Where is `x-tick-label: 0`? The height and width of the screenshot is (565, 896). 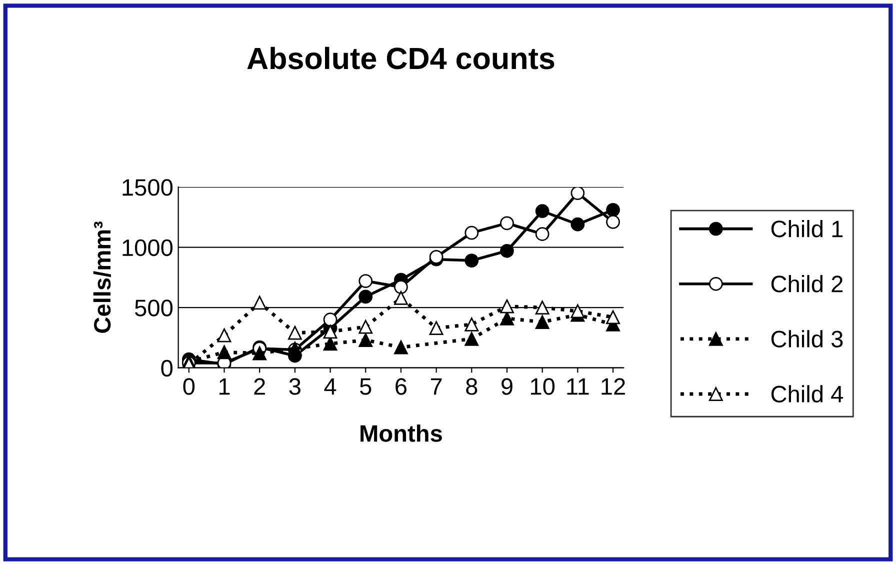
x-tick-label: 0 is located at coordinates (189, 386).